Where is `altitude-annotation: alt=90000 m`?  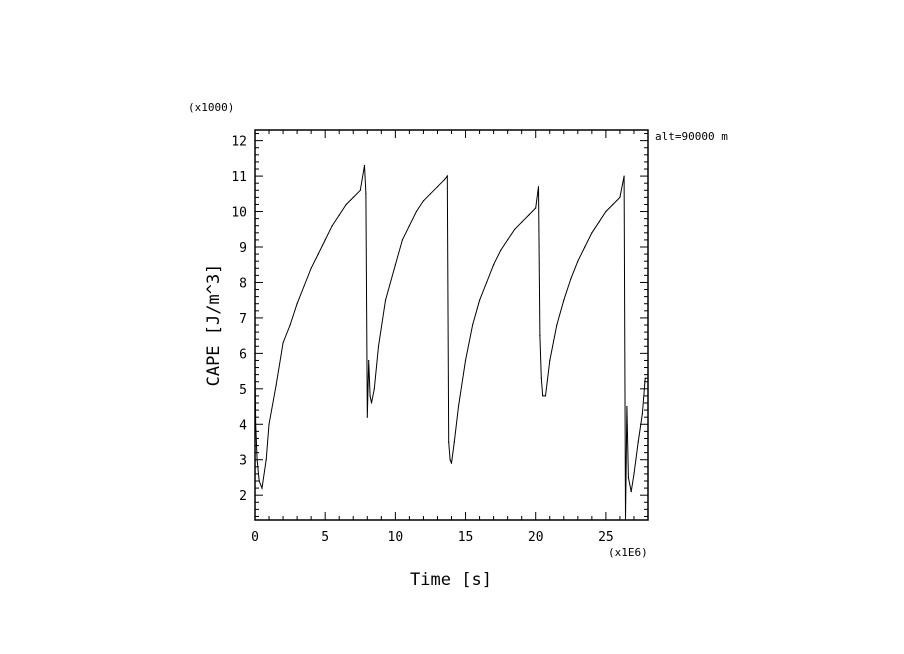 altitude-annotation: alt=90000 m is located at coordinates (691, 136).